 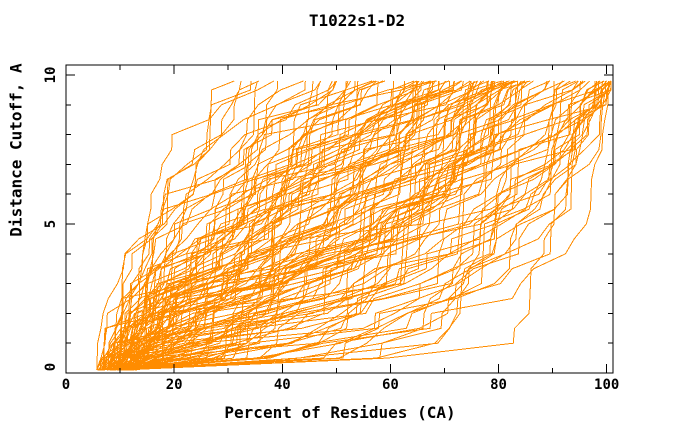 I want to click on x-tick-label: 20, so click(x=174, y=385).